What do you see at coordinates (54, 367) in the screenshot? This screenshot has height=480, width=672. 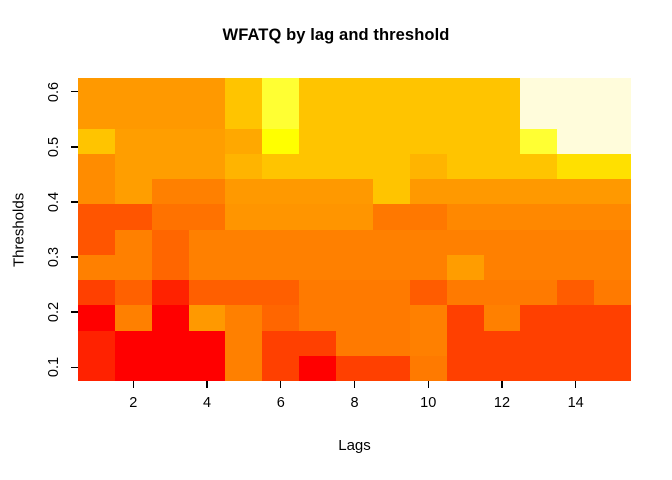 I see `y-axis-tick-label: 0.1` at bounding box center [54, 367].